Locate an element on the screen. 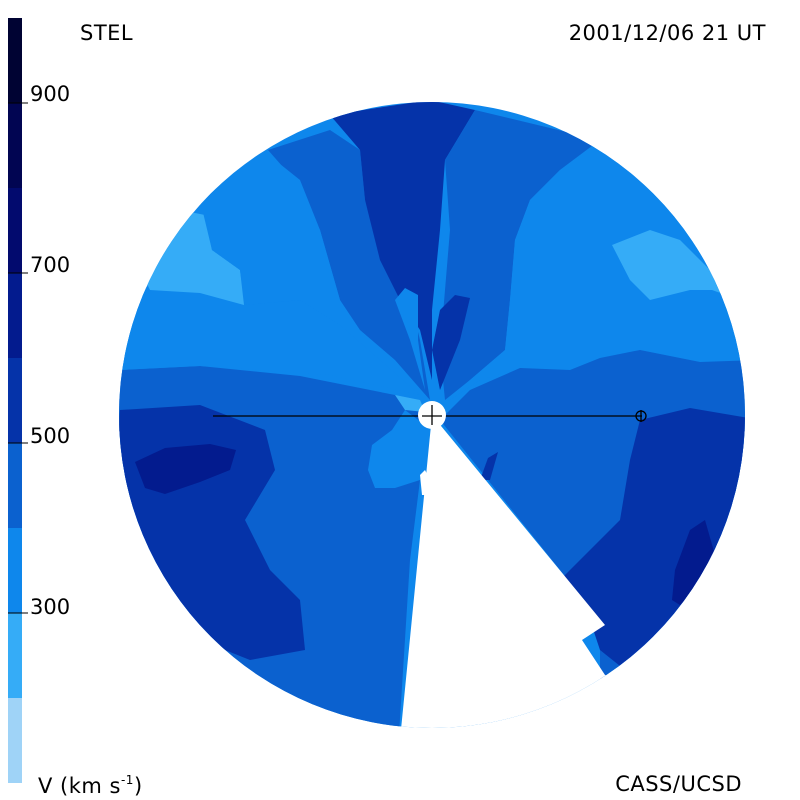 The image size is (800, 800). colorbar-tick-label: 500 is located at coordinates (50, 436).